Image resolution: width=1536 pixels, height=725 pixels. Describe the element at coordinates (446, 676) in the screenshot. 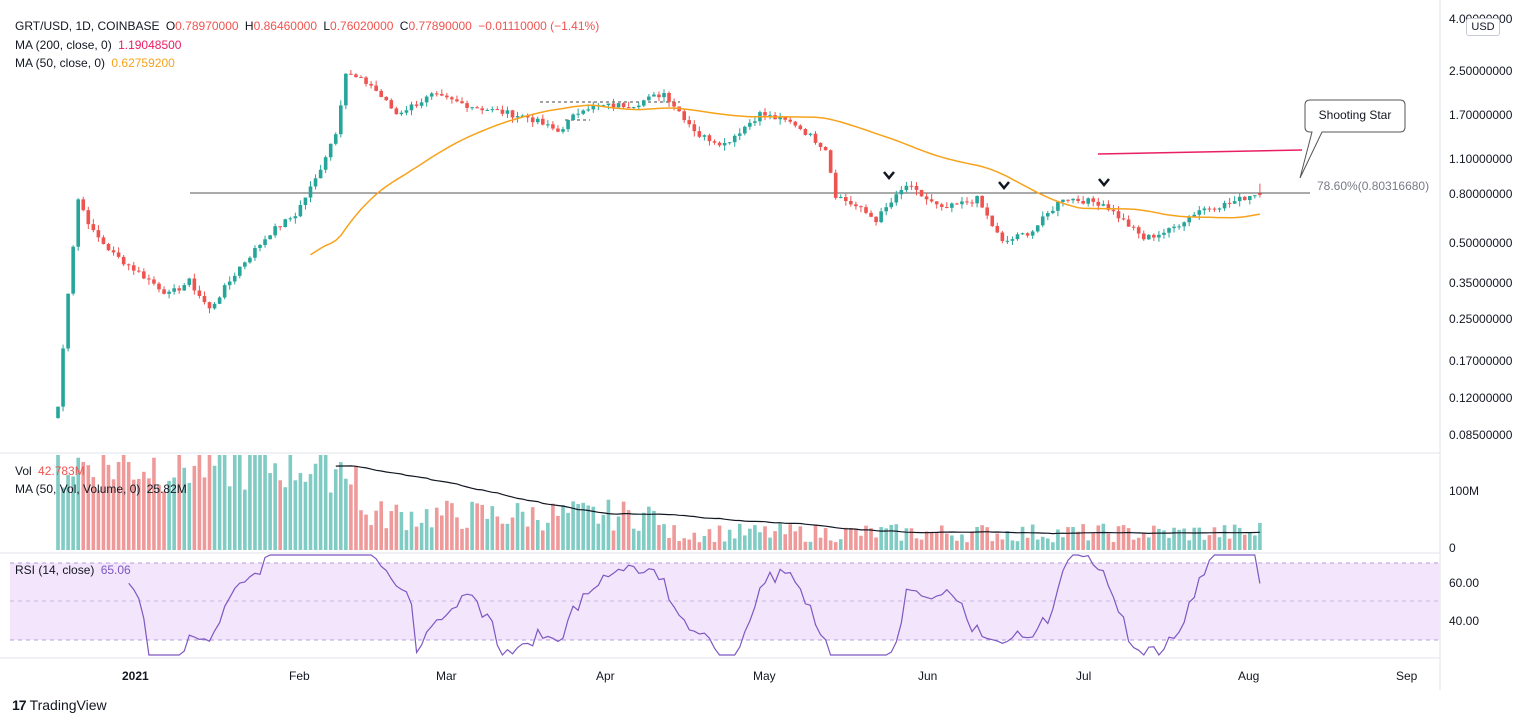

I see `time-tick: Mar` at that location.